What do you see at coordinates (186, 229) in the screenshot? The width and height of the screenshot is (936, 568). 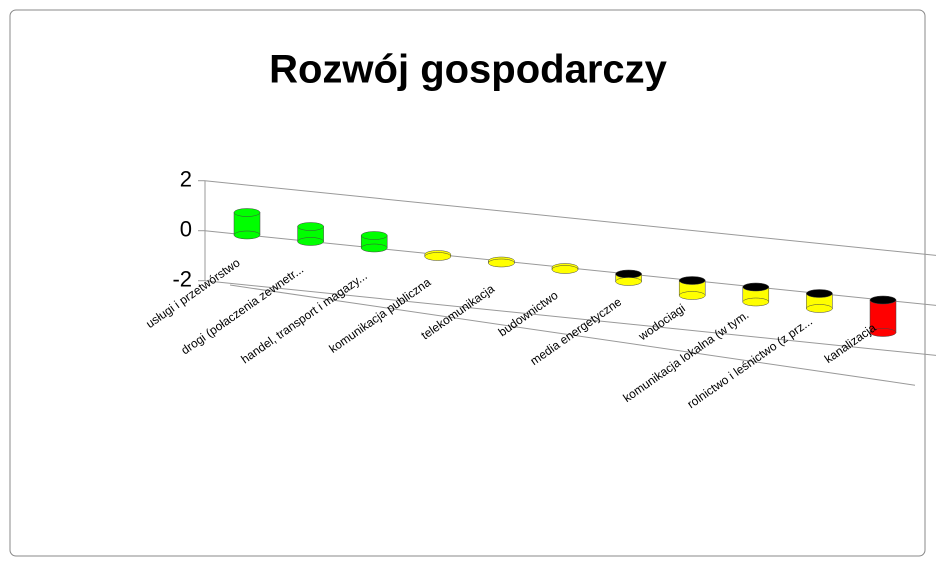 I see `y-tick-label: 0` at bounding box center [186, 229].